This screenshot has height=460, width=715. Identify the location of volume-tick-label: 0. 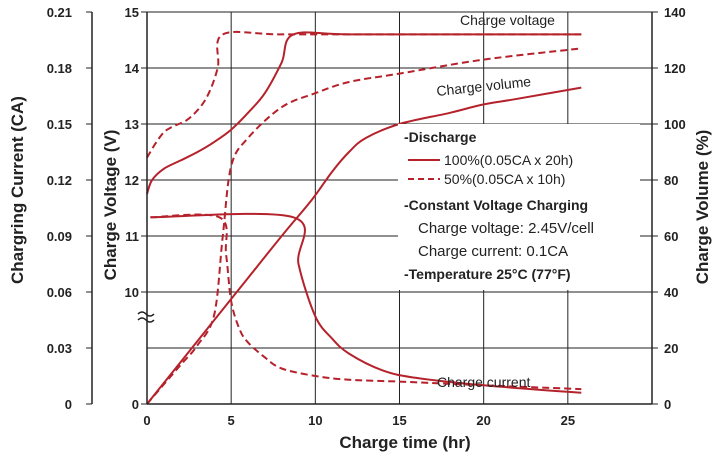
(667, 404).